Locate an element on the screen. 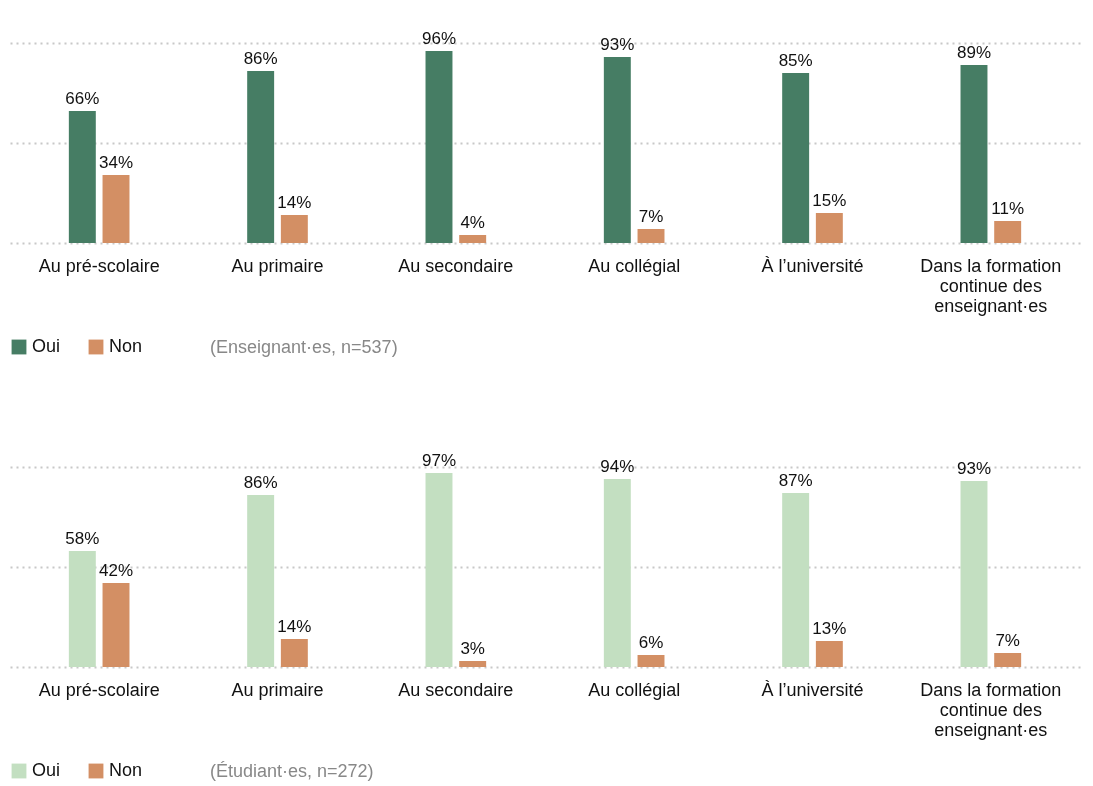 The height and width of the screenshot is (786, 1093). data-label: 58% is located at coordinates (82, 538).